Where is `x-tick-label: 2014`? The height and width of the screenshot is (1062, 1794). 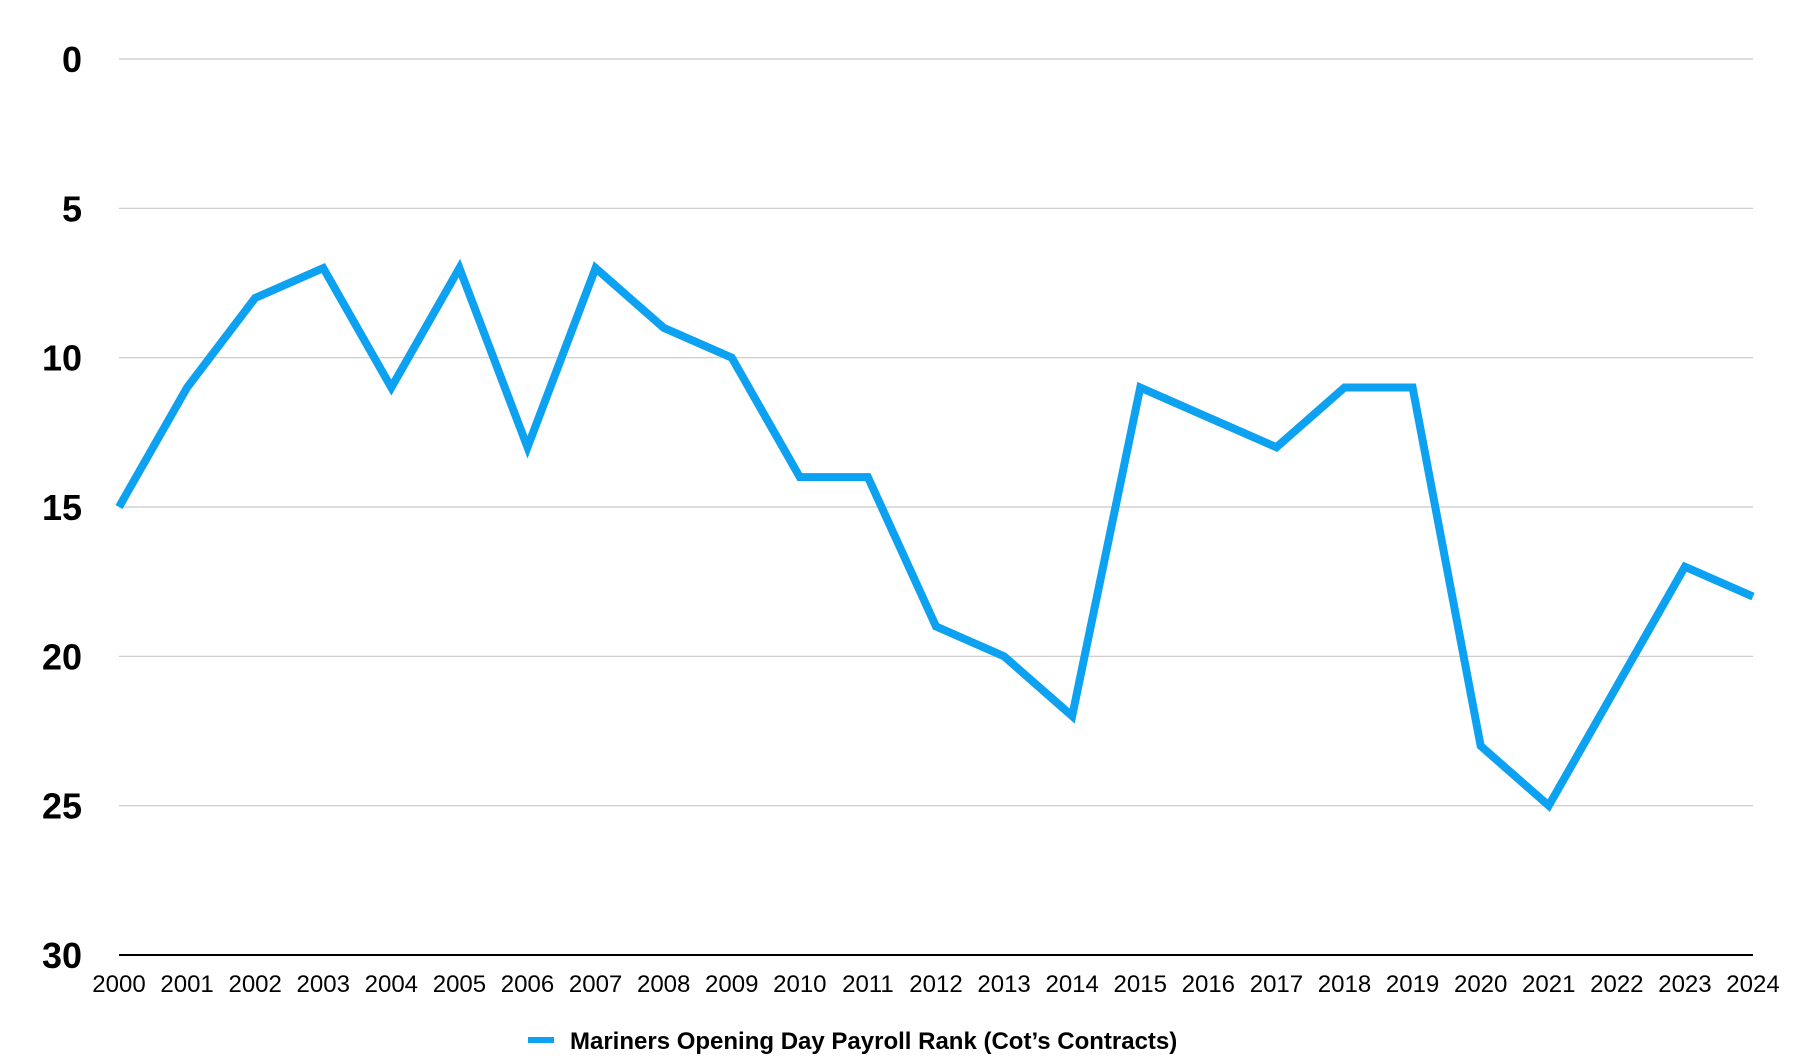 x-tick-label: 2014 is located at coordinates (1071, 984).